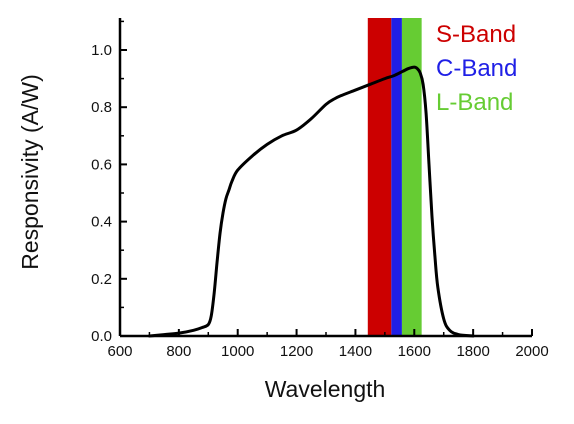 The height and width of the screenshot is (424, 574). I want to click on y-tick-label: 0.6, so click(101, 164).